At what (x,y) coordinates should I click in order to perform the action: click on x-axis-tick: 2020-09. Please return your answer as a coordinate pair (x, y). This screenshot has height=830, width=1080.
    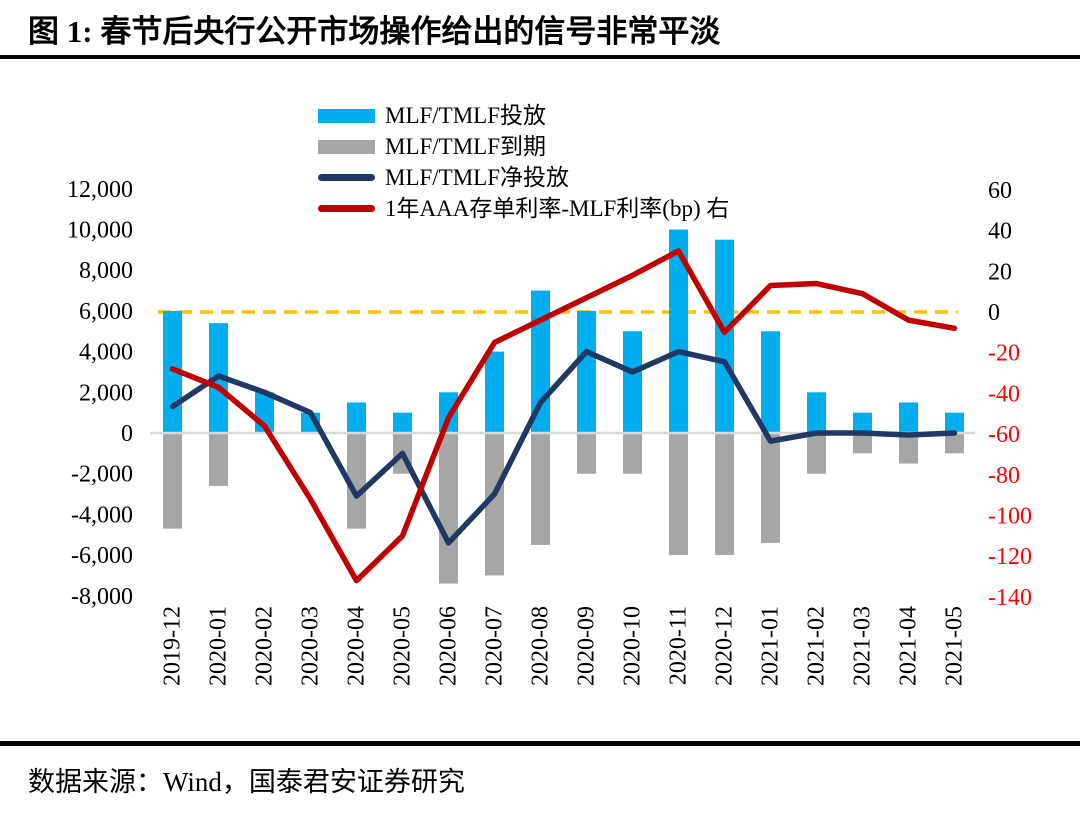
    Looking at the image, I should click on (587, 646).